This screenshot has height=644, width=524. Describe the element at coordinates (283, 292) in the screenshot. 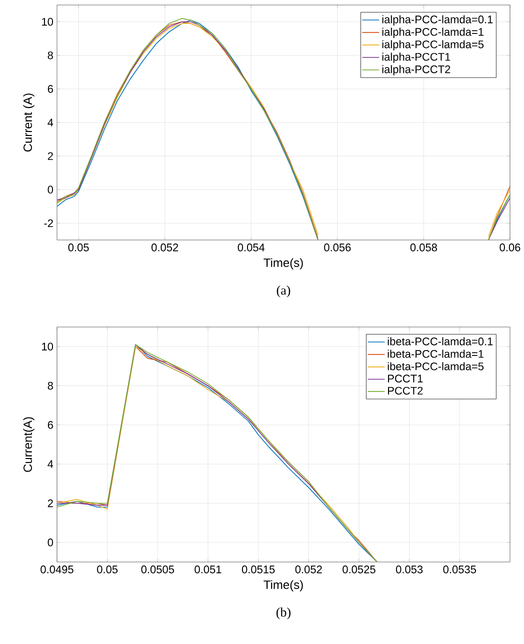

I see `text: (a)` at that location.